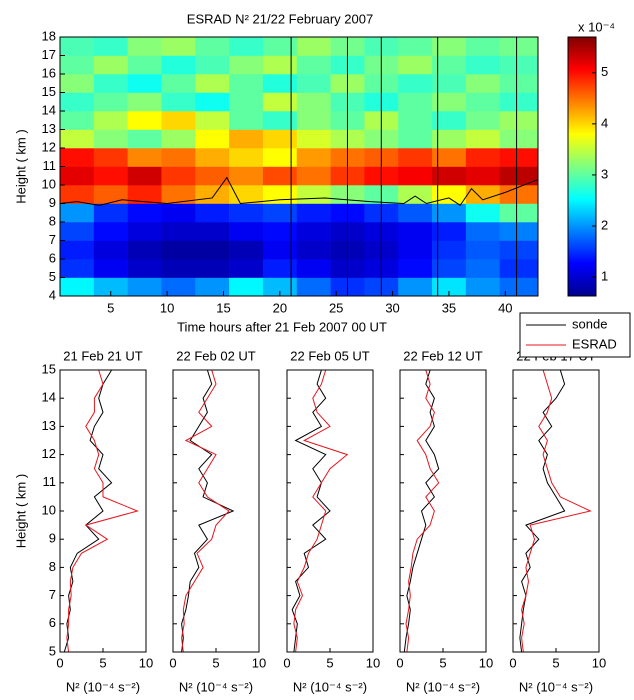 The height and width of the screenshot is (700, 634). Describe the element at coordinates (20, 166) in the screenshot. I see `y-axis-label: Height ( km )` at that location.